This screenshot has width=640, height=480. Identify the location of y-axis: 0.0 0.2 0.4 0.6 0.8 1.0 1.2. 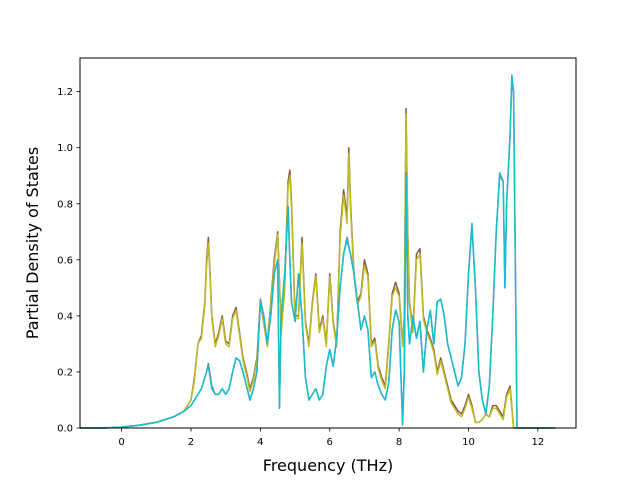
(68, 261).